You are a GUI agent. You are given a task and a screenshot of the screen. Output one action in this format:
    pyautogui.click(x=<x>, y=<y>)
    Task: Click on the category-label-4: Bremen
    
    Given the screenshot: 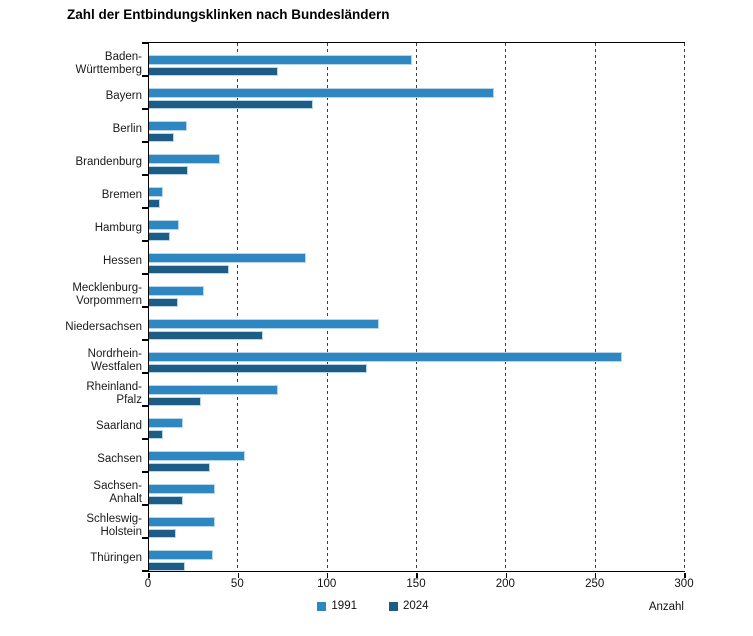 What is the action you would take?
    pyautogui.click(x=121, y=195)
    